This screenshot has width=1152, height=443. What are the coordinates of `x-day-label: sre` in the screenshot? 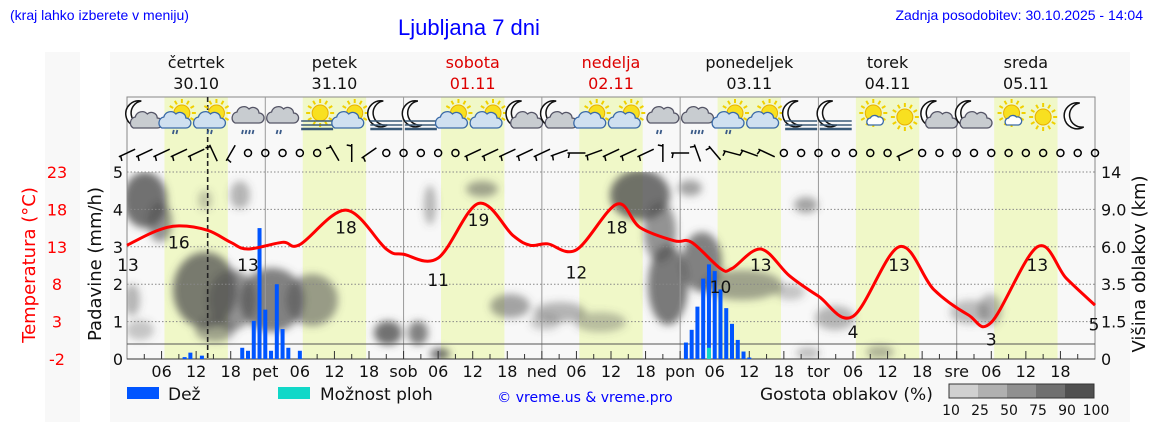 It's located at (957, 371).